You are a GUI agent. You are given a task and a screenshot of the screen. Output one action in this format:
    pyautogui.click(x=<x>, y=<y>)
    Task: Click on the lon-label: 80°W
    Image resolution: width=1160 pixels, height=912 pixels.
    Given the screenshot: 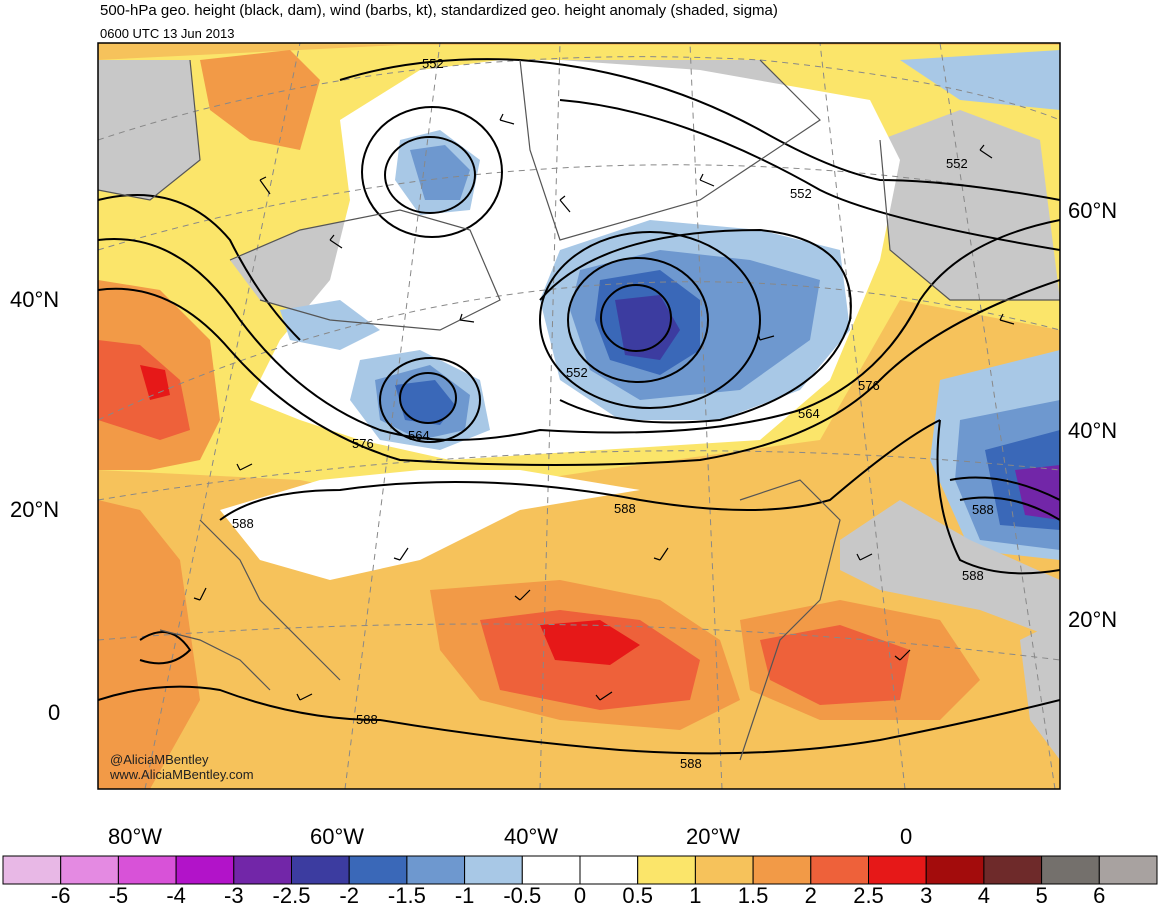 What is the action you would take?
    pyautogui.click(x=135, y=836)
    